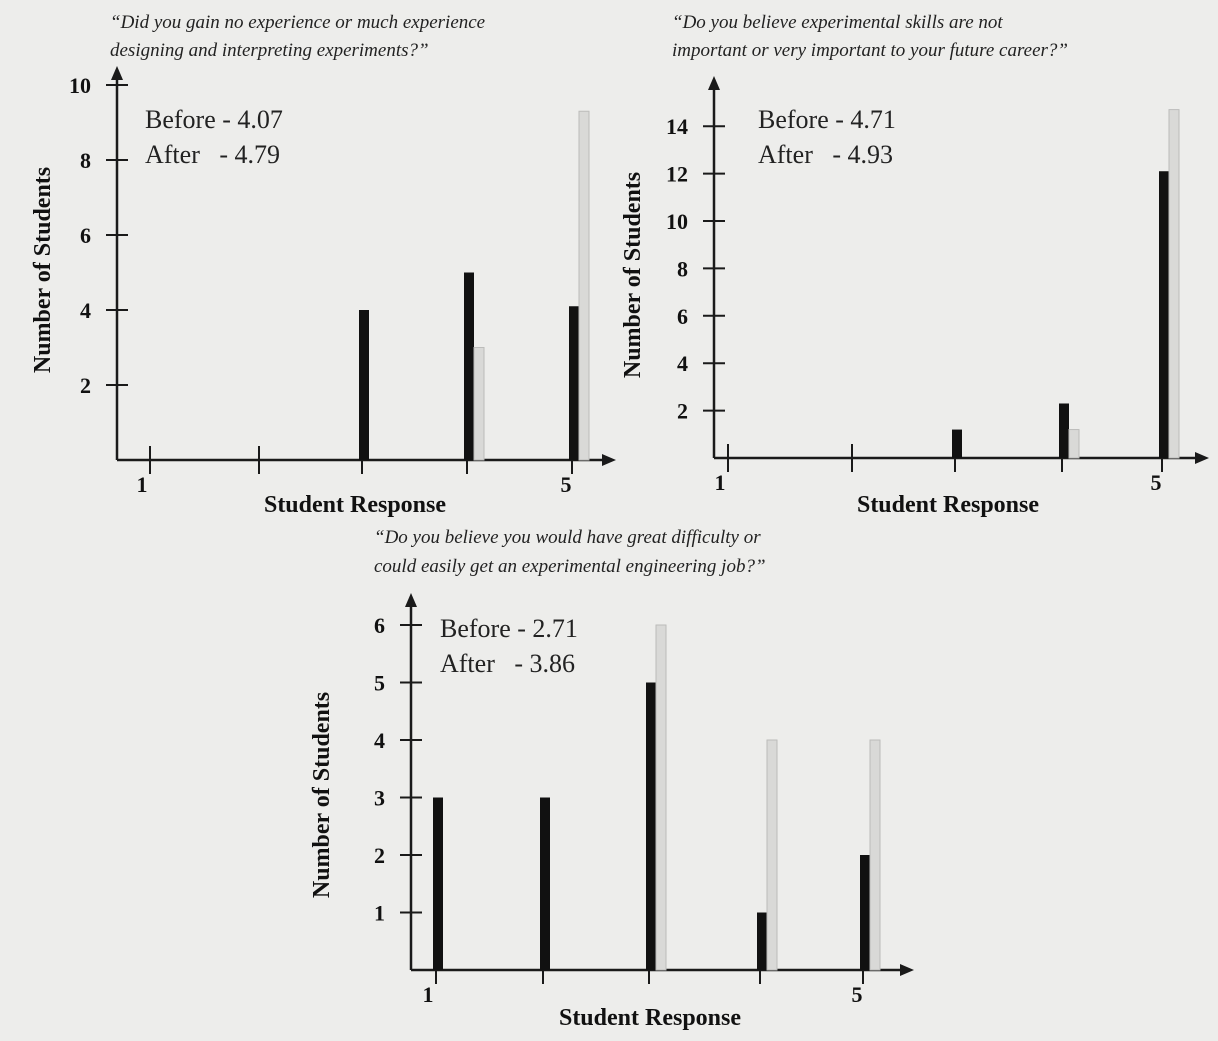 This screenshot has height=1041, width=1218. What do you see at coordinates (379, 798) in the screenshot?
I see `y-tick-label: 3` at bounding box center [379, 798].